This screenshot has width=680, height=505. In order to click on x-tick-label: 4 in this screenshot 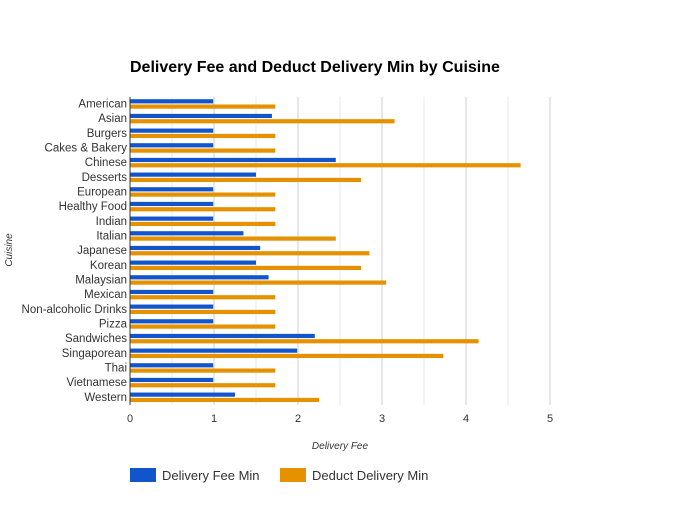, I will do `click(466, 419)`.